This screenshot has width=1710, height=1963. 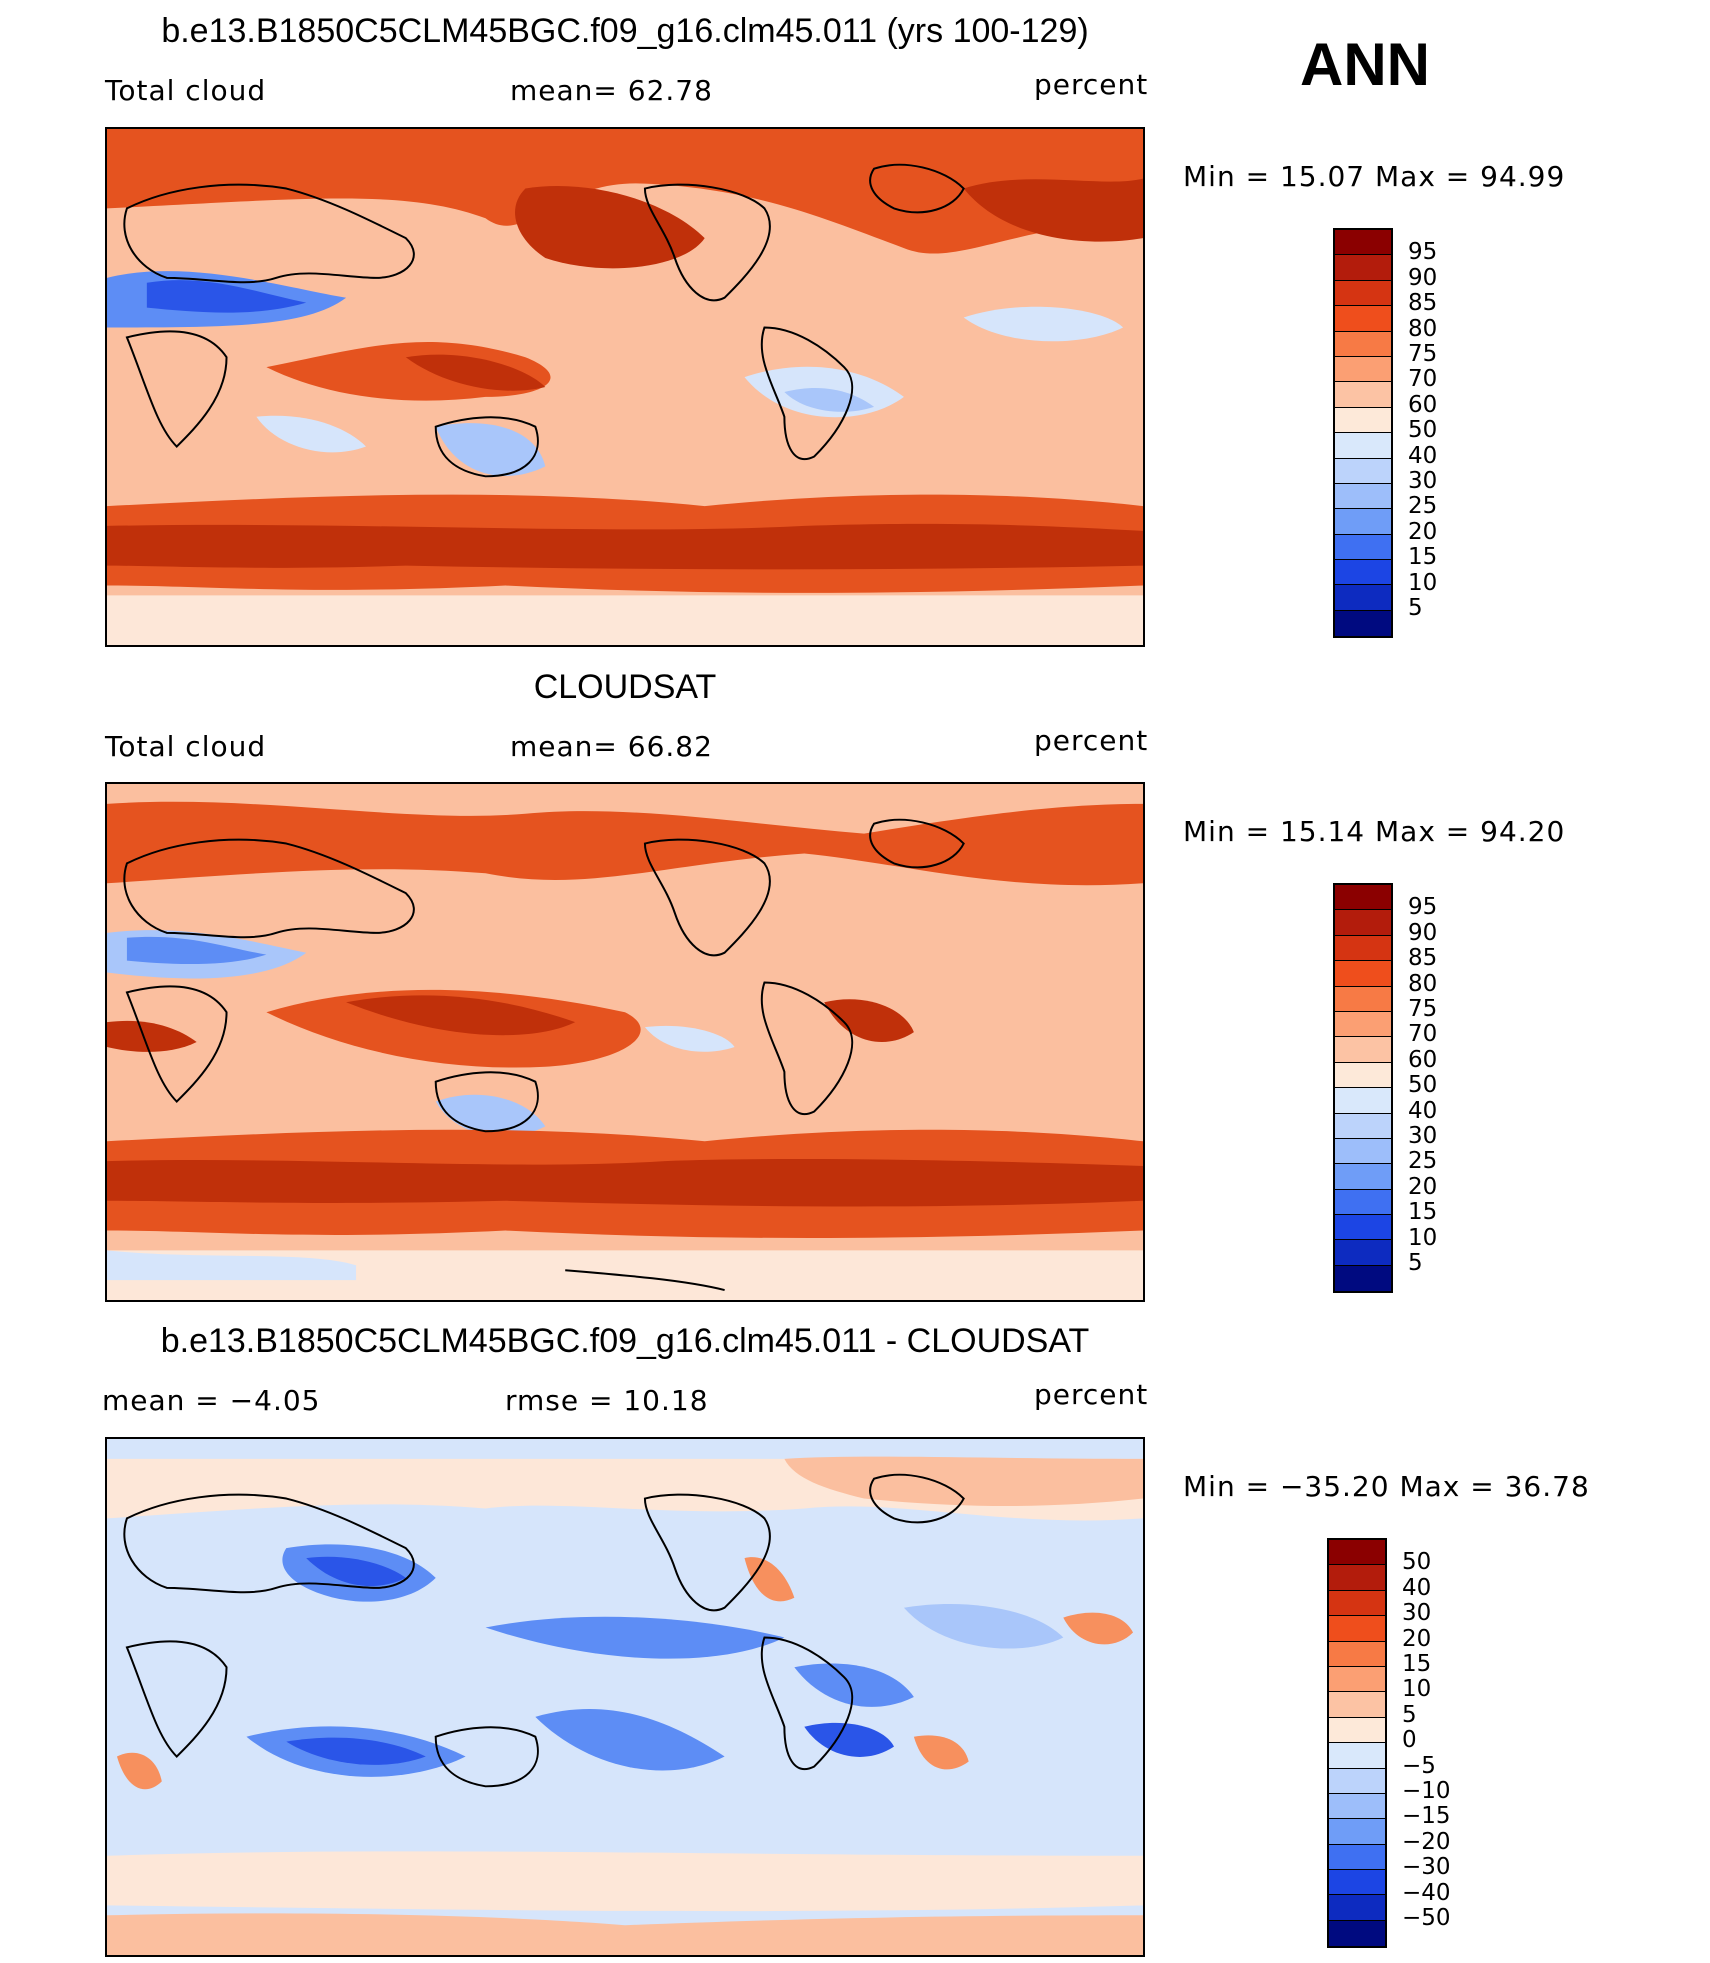 I want to click on panel-2-units-label: percent, so click(x=1091, y=740).